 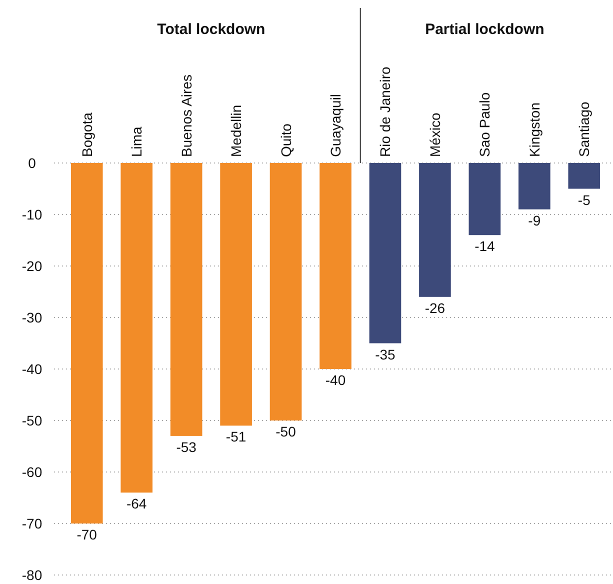 I want to click on y-tick-label: -30, so click(x=32, y=318).